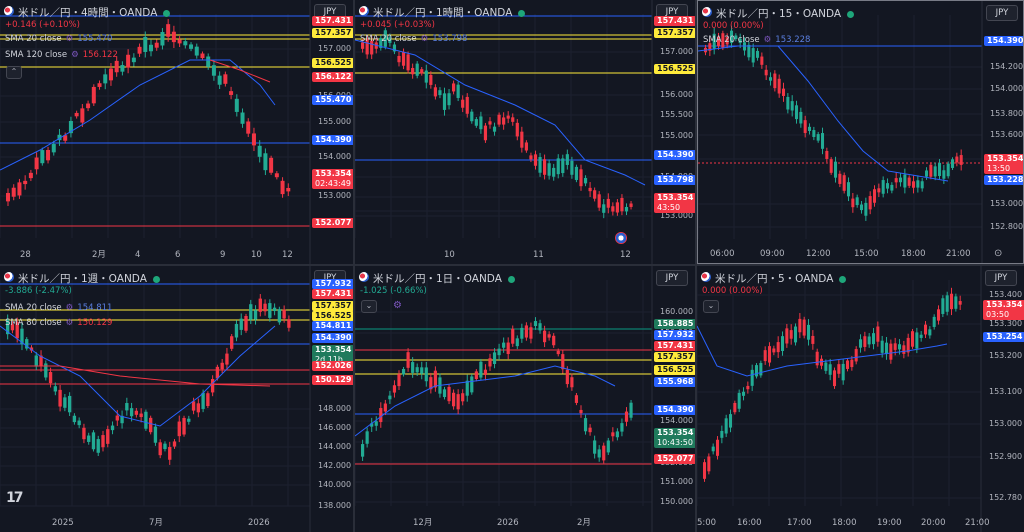 This screenshot has height=532, width=1024. I want to click on chart-title: 米ドル／円・4時間・OANDA, so click(94, 12).